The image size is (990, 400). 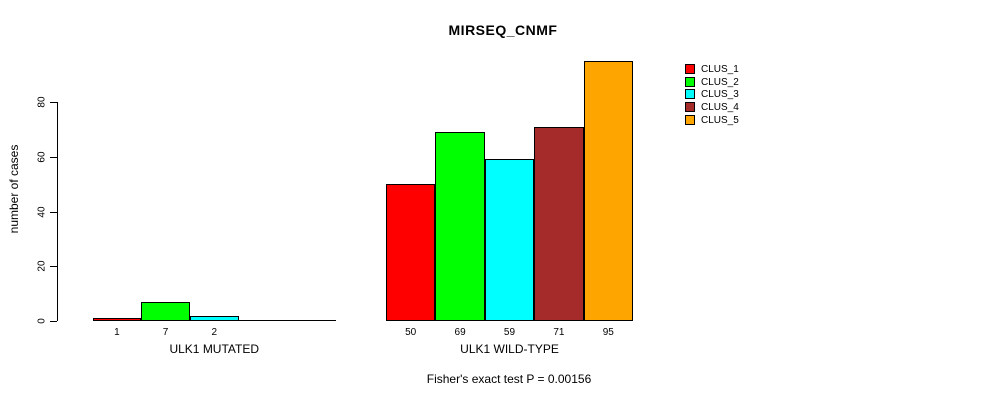 I want to click on y-axis-line, so click(x=57, y=211).